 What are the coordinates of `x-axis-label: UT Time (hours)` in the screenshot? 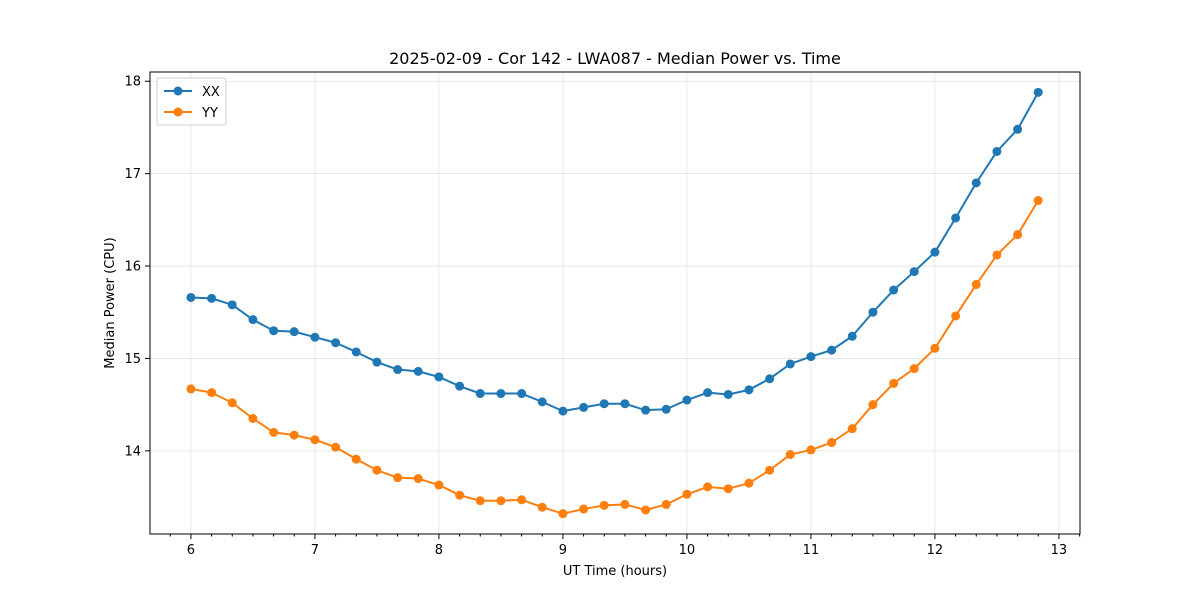 It's located at (615, 571).